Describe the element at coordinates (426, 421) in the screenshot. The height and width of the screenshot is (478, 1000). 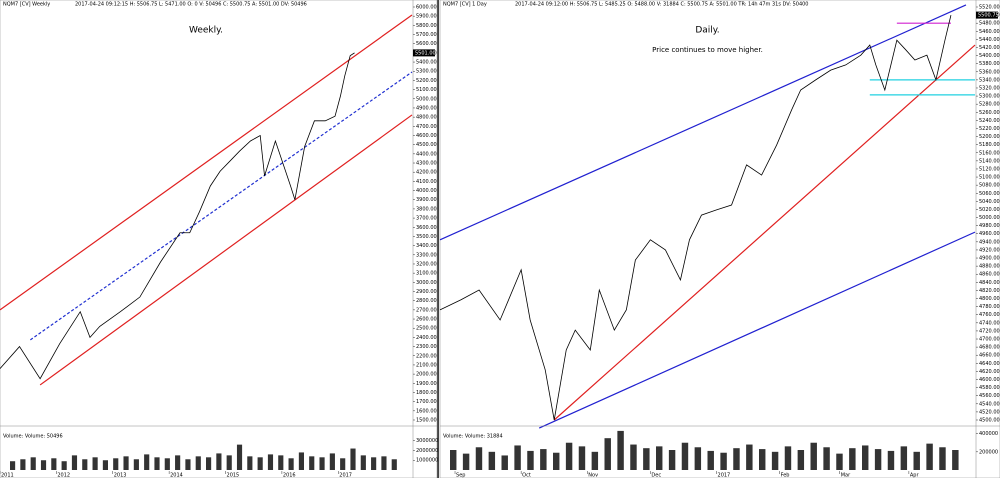
I see `y-tick-label: 1500.00` at that location.